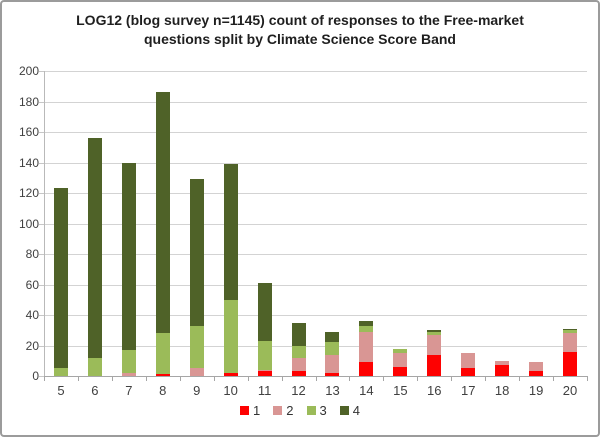 This screenshot has height=437, width=600. Describe the element at coordinates (35, 376) in the screenshot. I see `y-axis-label: 0` at that location.